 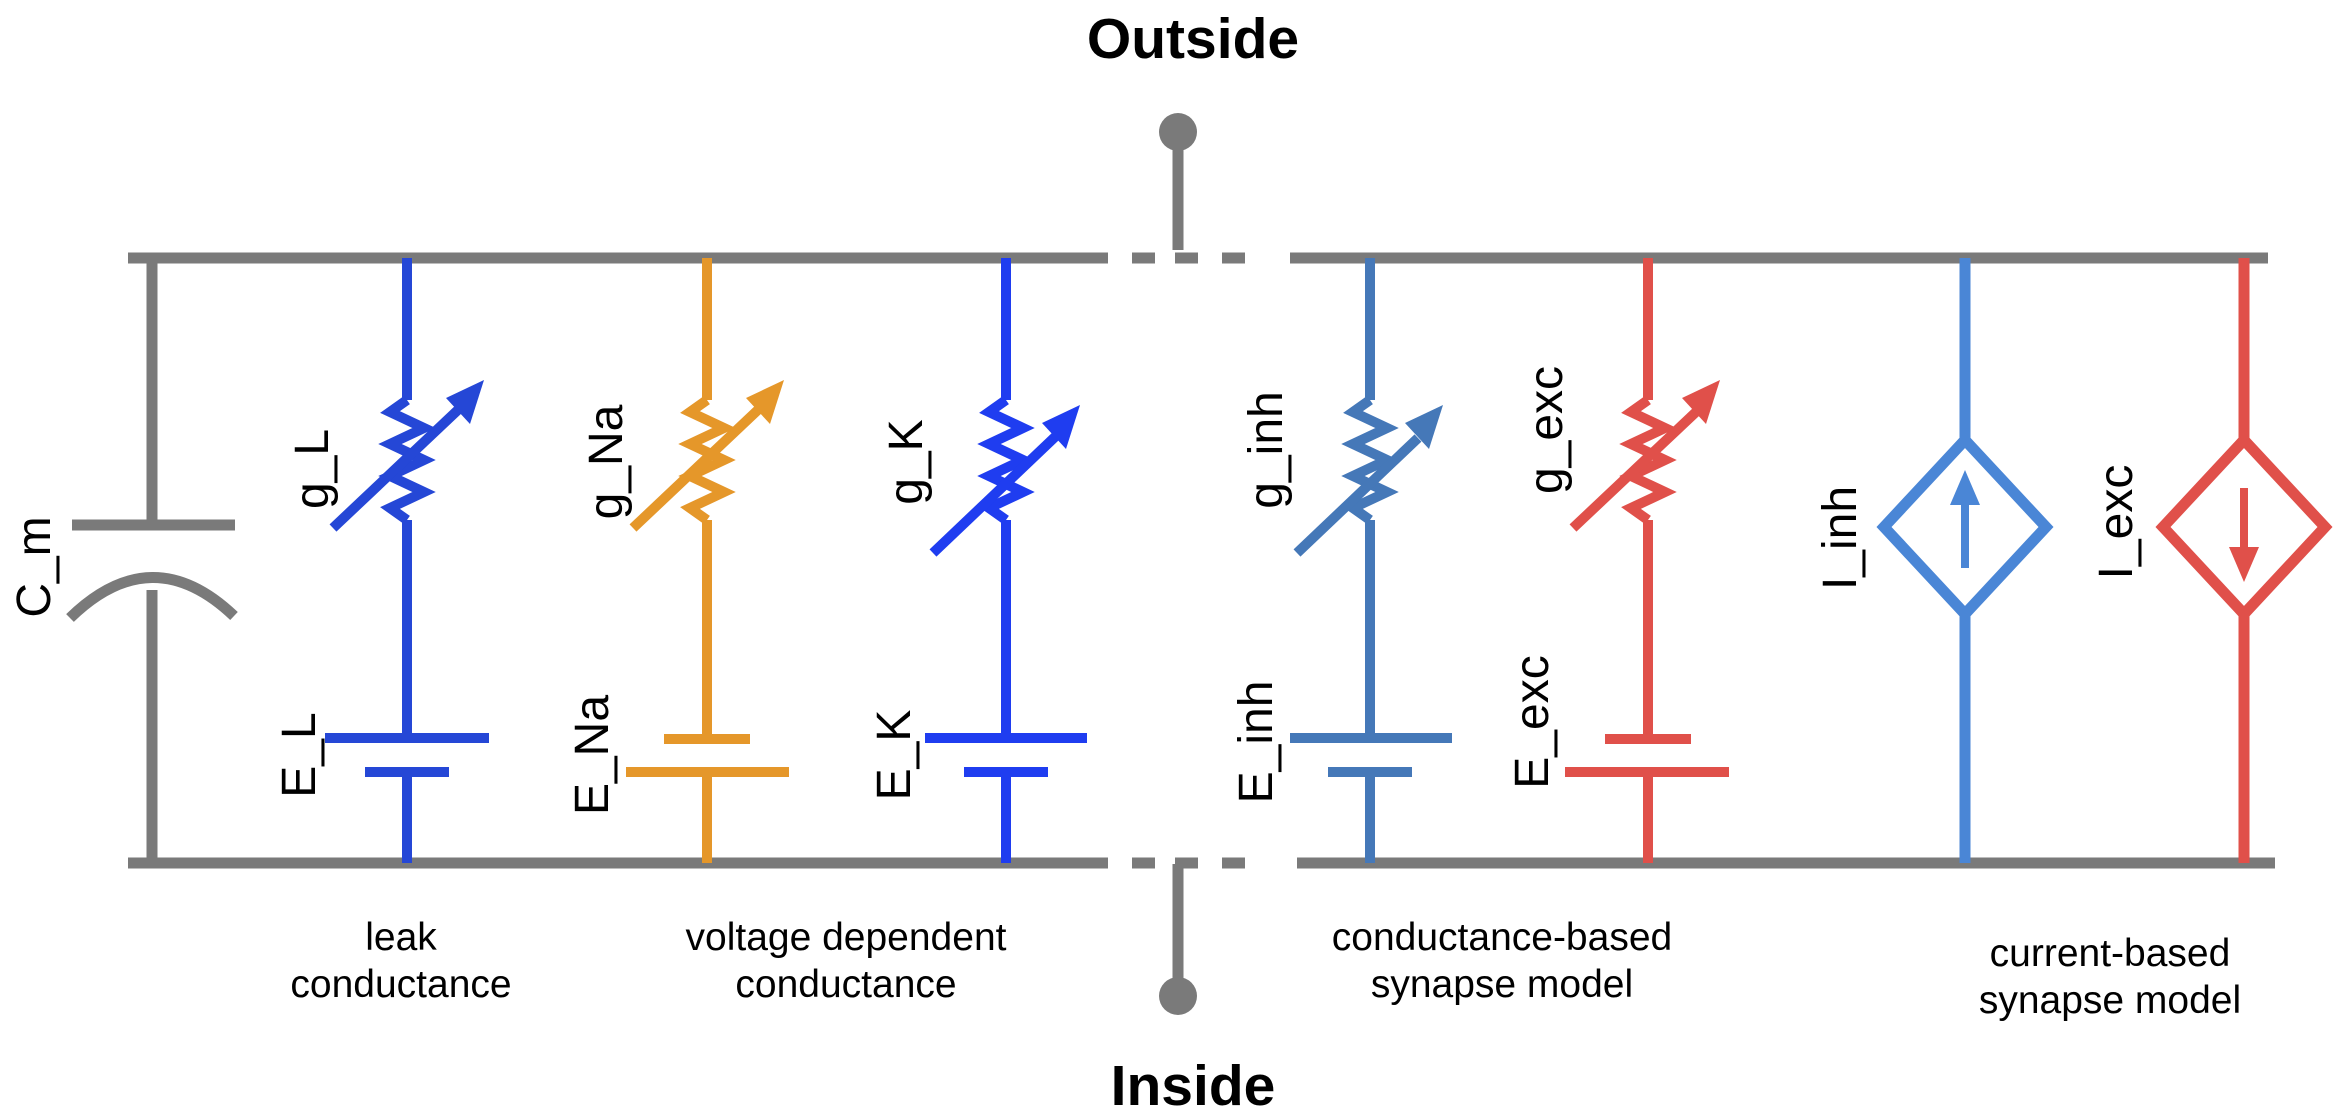 I want to click on inhibitory-current-label: I_inh, so click(x=1840, y=538).